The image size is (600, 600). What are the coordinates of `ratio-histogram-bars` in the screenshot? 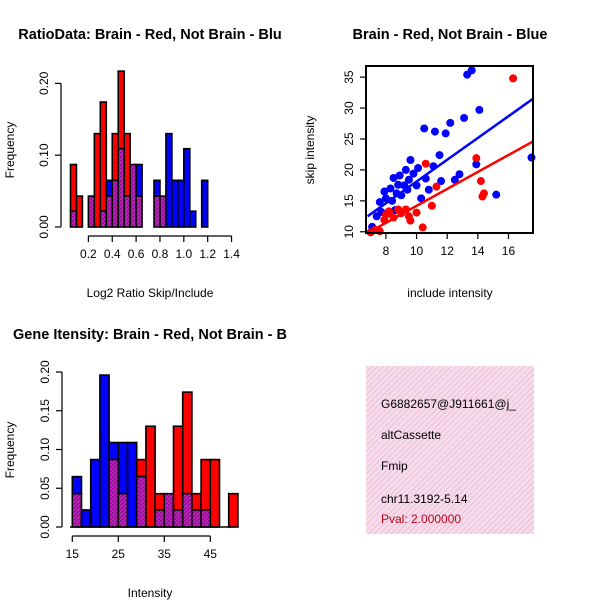 It's located at (139, 149).